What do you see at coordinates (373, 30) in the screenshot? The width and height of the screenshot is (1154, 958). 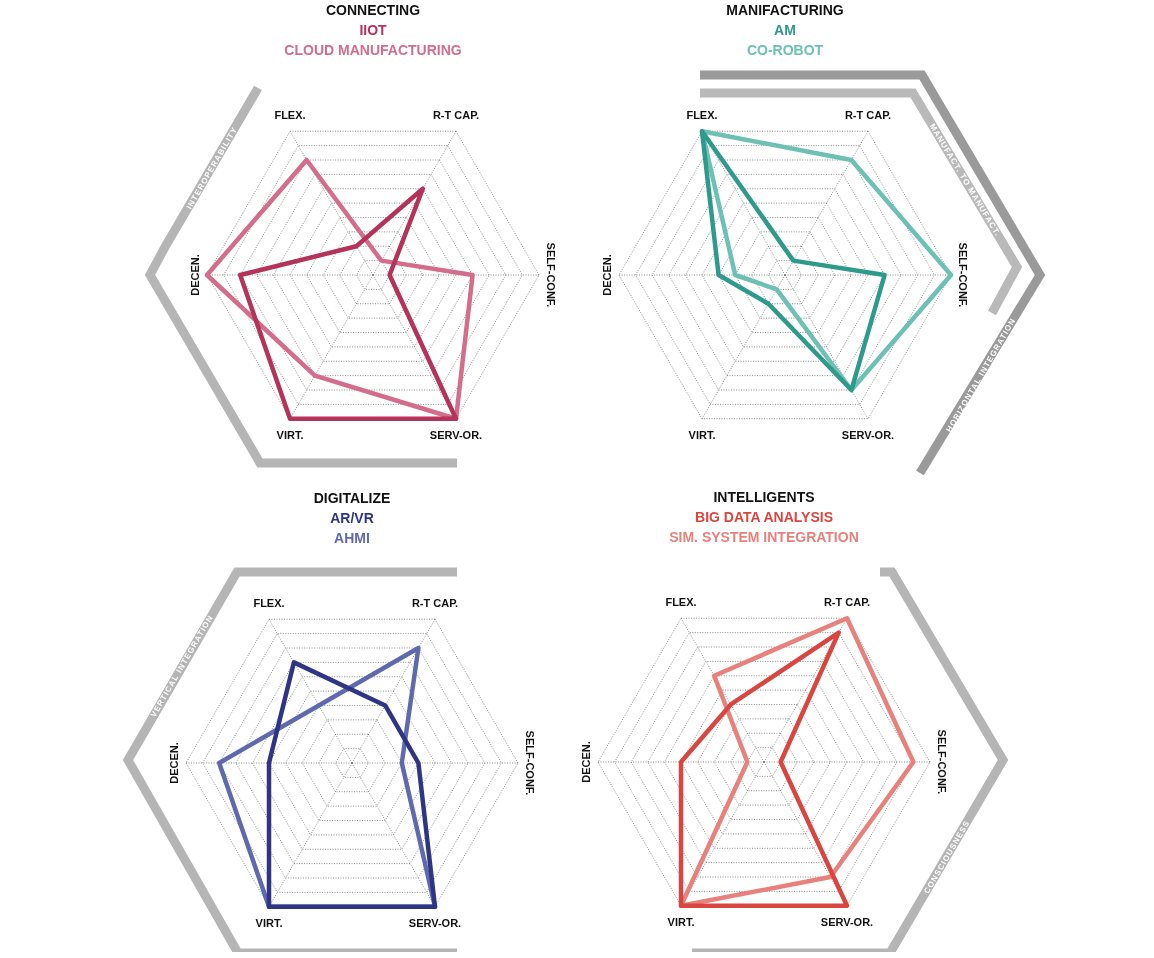 I see `text: IIOT` at bounding box center [373, 30].